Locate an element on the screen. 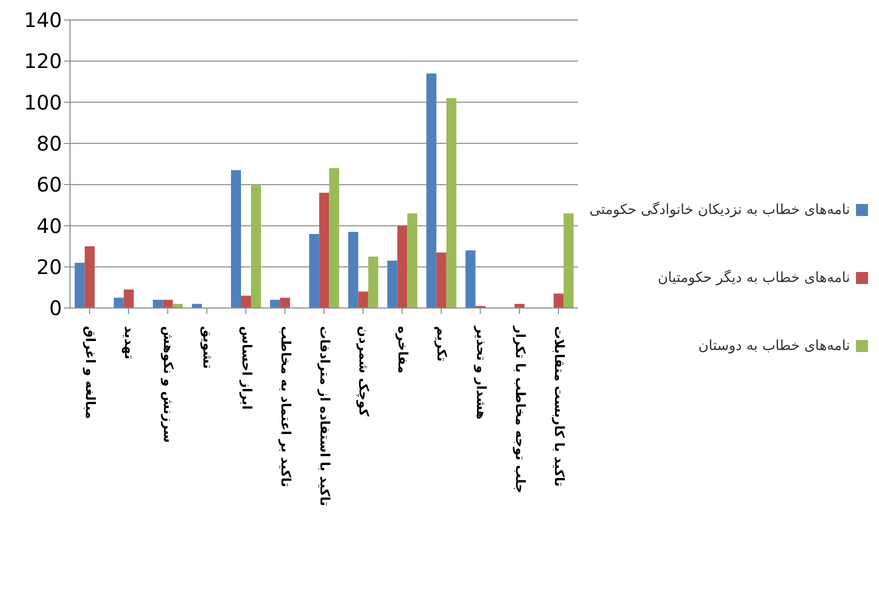 The width and height of the screenshot is (879, 597). x-tick-label: تکریم is located at coordinates (441, 344).